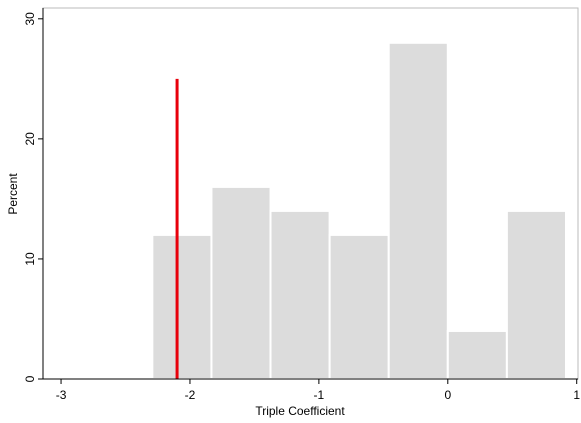 The width and height of the screenshot is (581, 423). Describe the element at coordinates (190, 395) in the screenshot. I see `x-tick-label: -2` at that location.